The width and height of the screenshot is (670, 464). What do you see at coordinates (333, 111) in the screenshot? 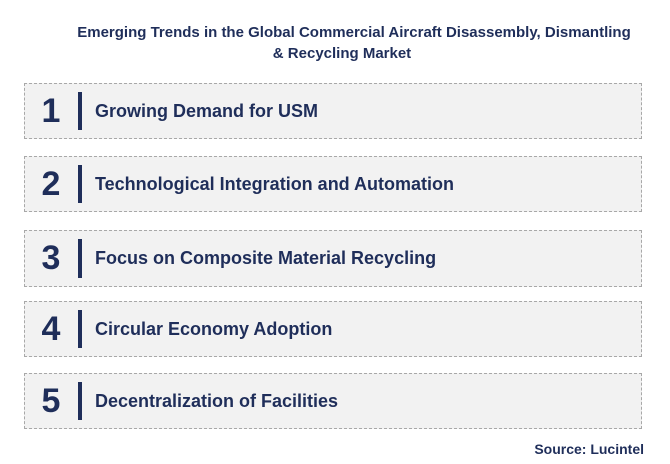
I see `trend-item-1: 1 Growing Demand for USM` at bounding box center [333, 111].